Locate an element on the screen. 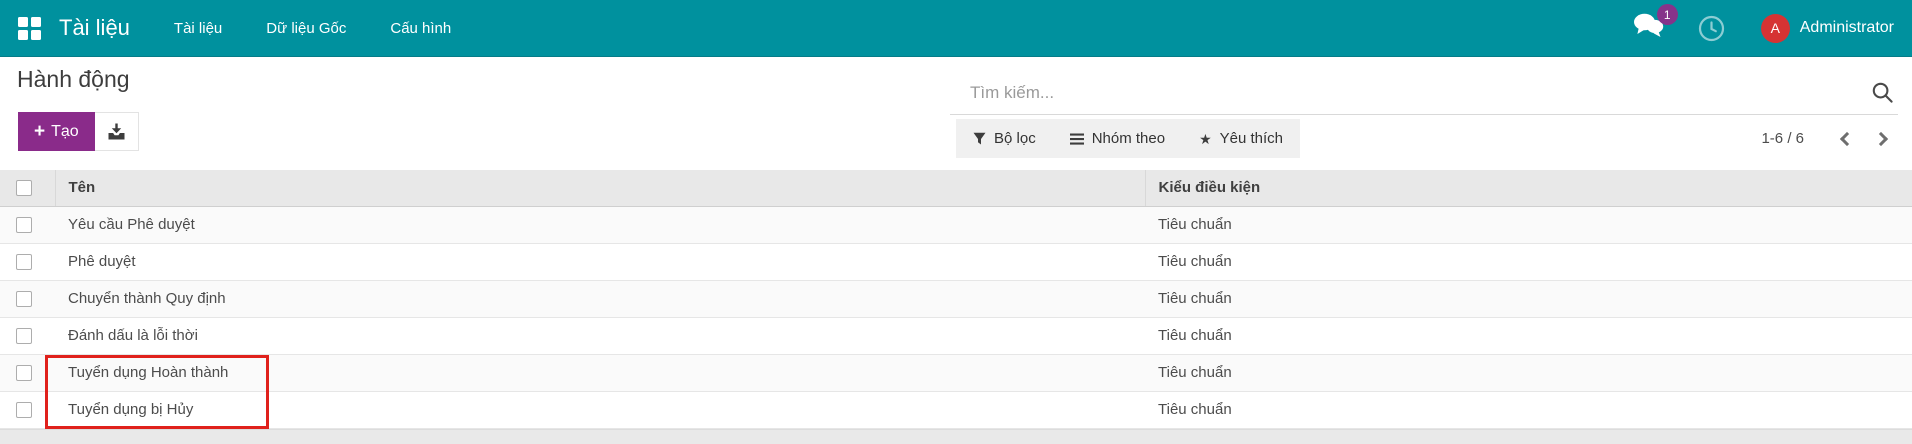 The width and height of the screenshot is (1912, 444). group-by-button-label: Nhóm theo is located at coordinates (1128, 138).